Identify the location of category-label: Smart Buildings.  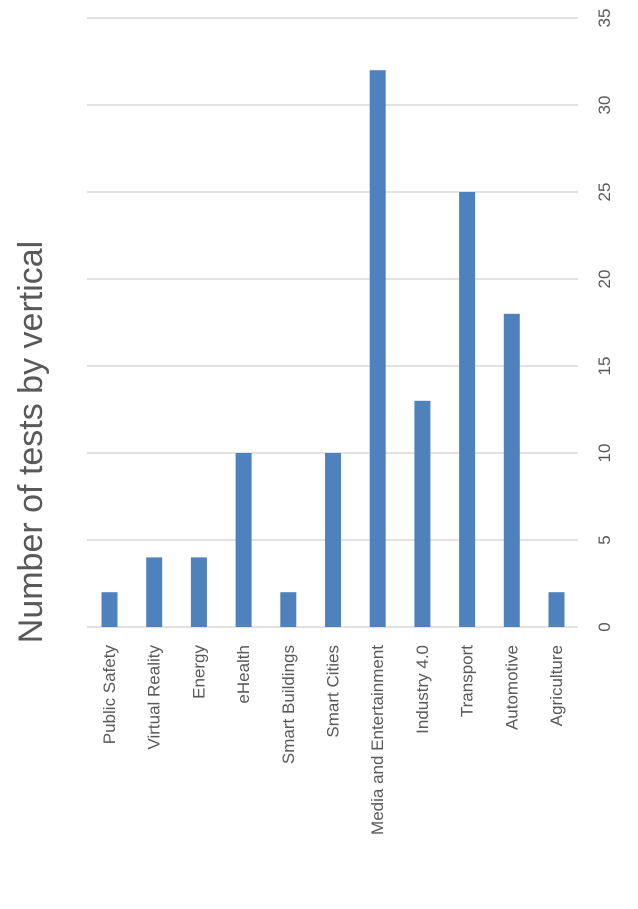
(288, 704).